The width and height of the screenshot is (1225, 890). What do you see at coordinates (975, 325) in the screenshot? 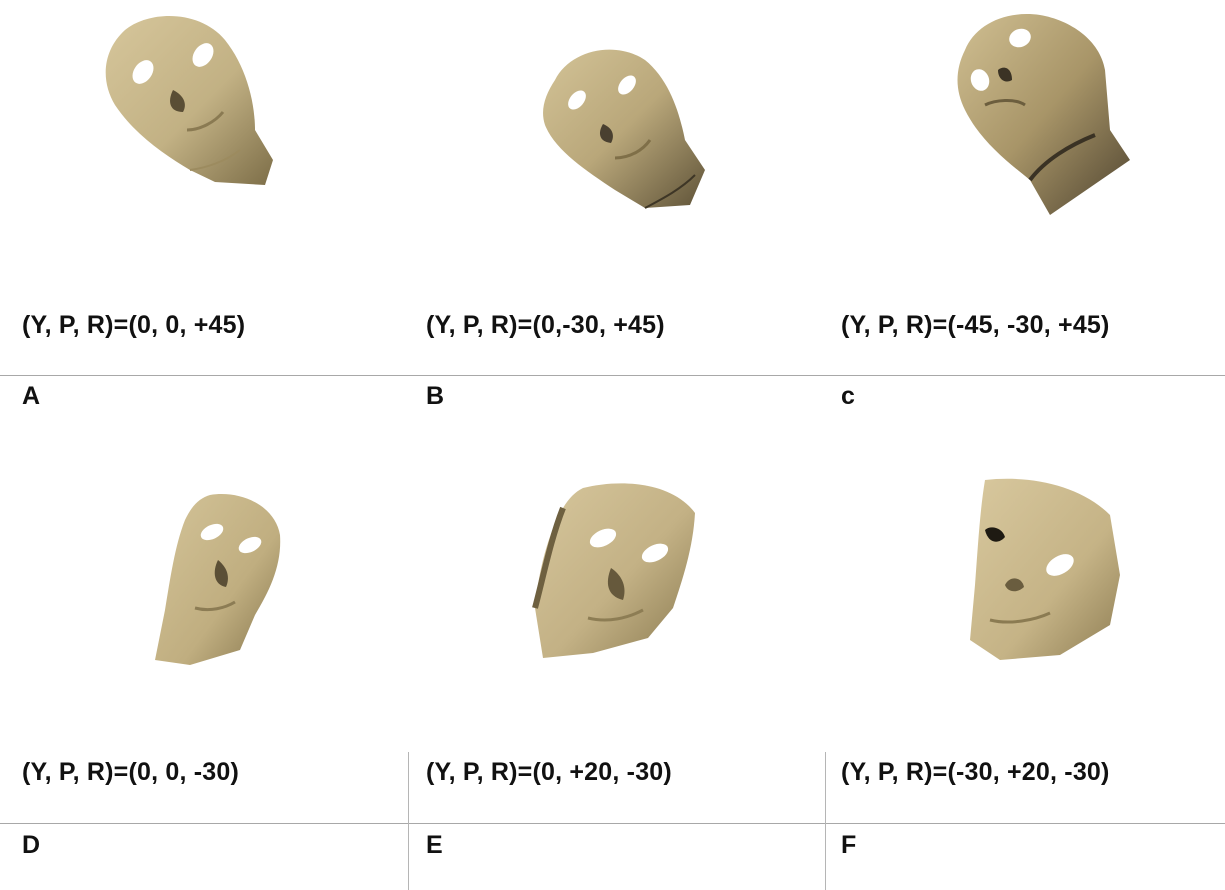
I see `caption-c: (Y, P, R)=(-45, -30, +45)` at bounding box center [975, 325].